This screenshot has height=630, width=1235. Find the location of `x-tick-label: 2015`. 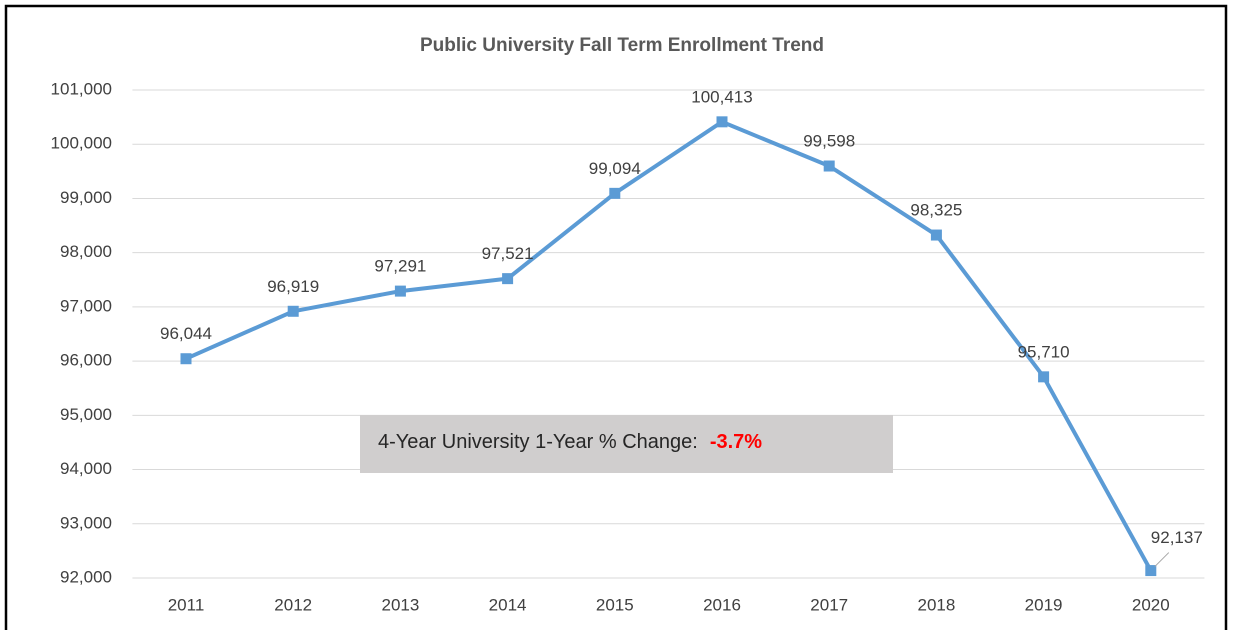

x-tick-label: 2015 is located at coordinates (615, 604).